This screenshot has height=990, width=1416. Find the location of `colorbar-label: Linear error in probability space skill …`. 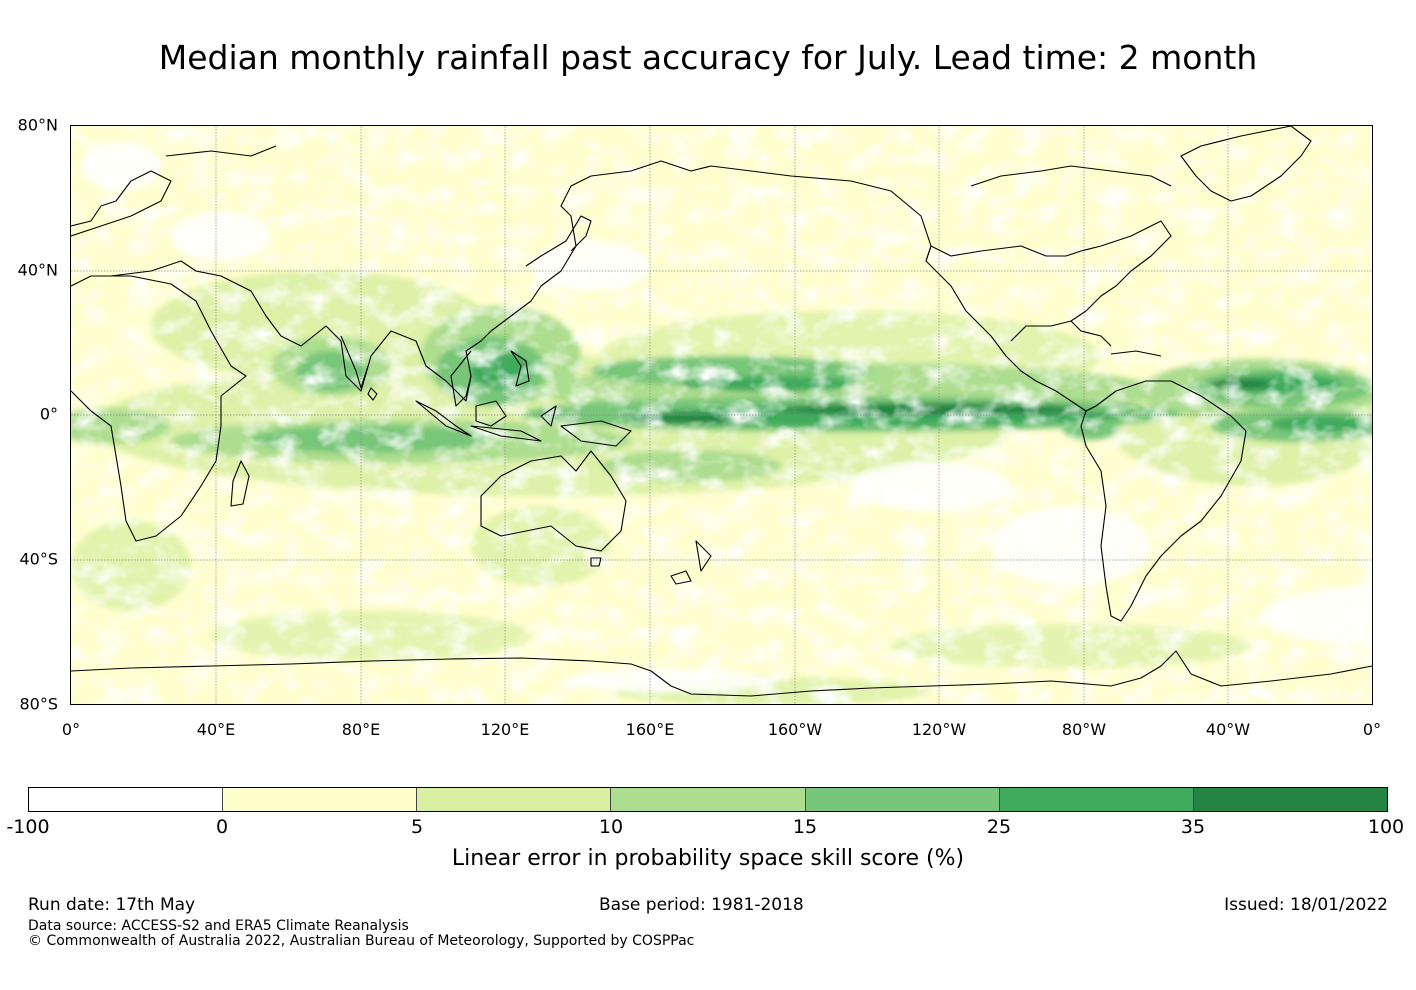

colorbar-label: Linear error in probability space skill … is located at coordinates (708, 858).